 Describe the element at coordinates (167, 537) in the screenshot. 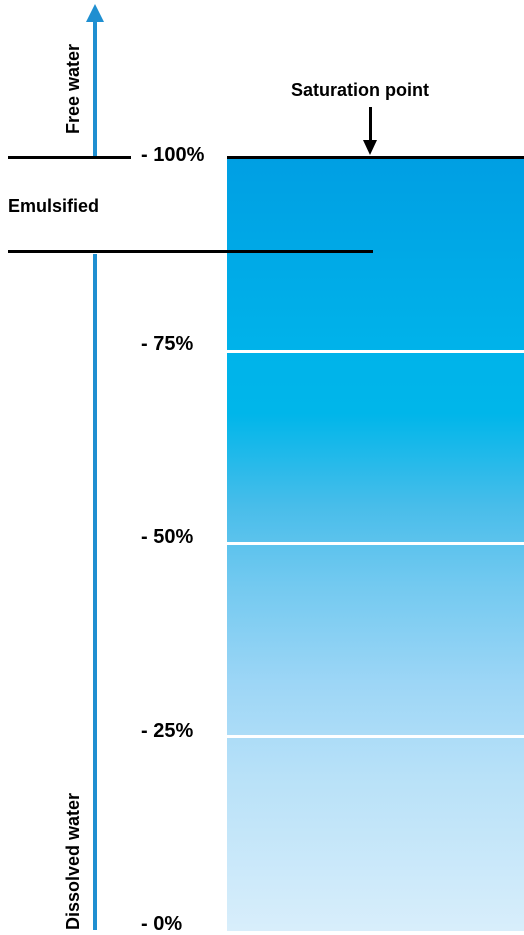

I see `tick-50: - 50%` at that location.